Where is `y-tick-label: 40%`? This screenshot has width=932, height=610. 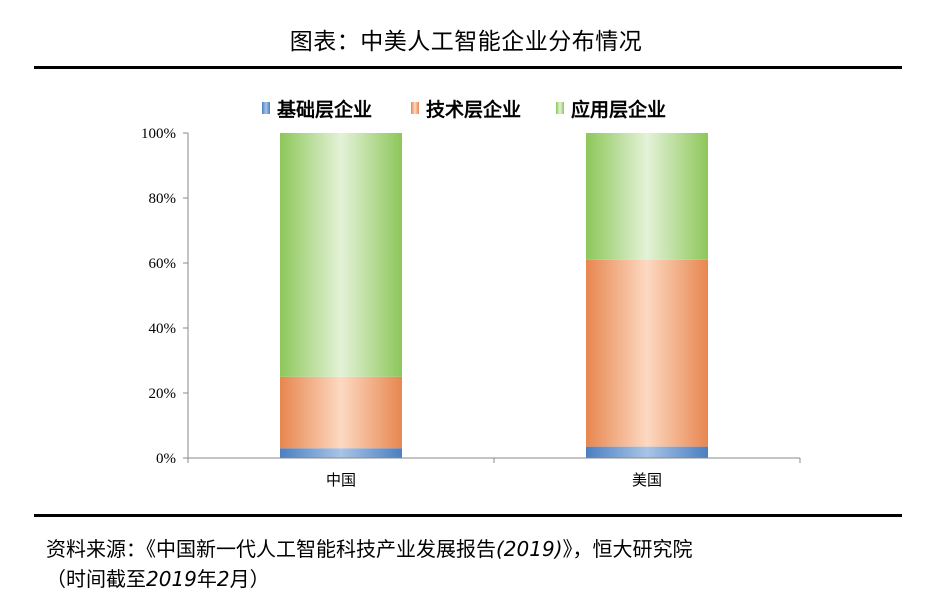
y-tick-label: 40% is located at coordinates (163, 329).